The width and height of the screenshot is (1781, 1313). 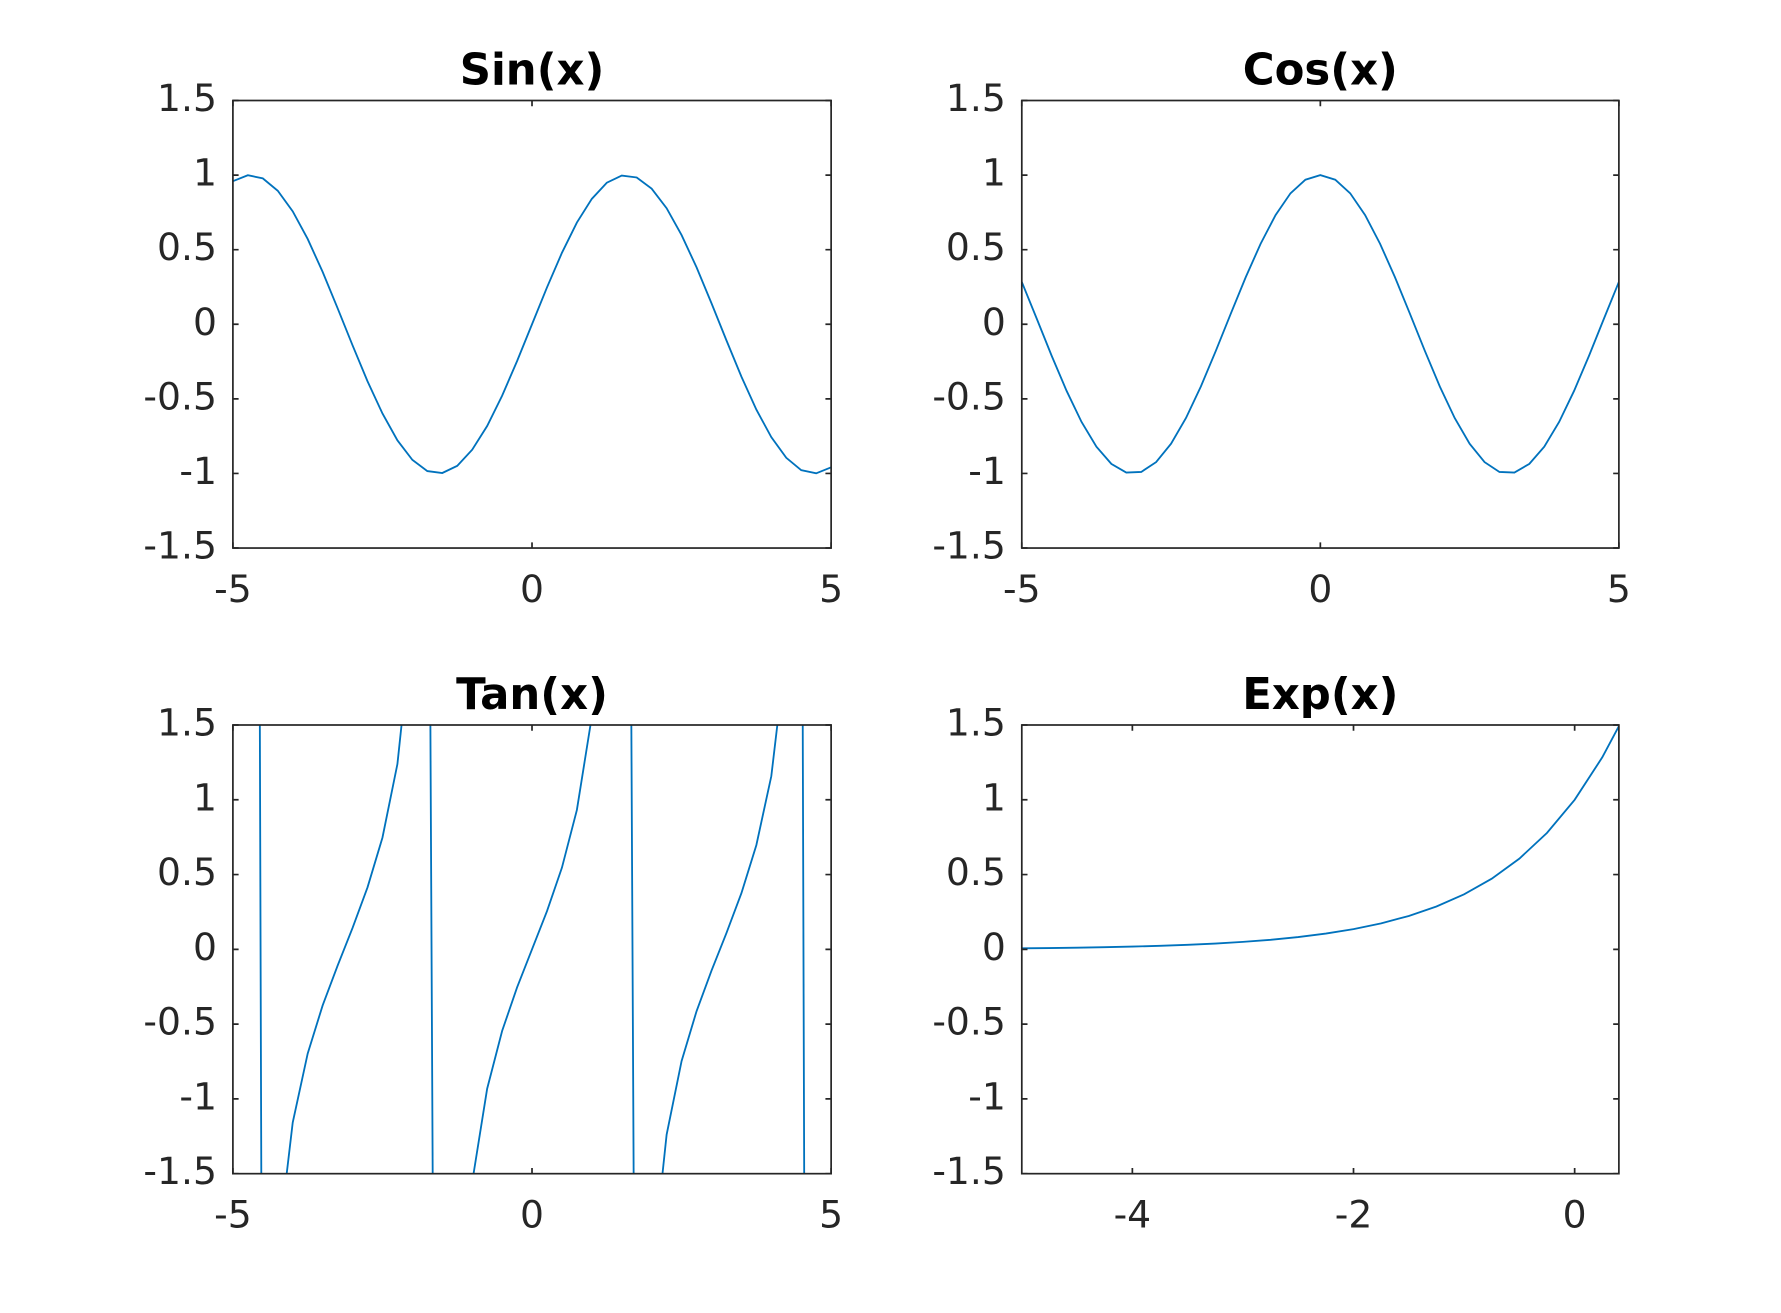 What do you see at coordinates (1320, 71) in the screenshot?
I see `subplot-title: Cos(x)` at bounding box center [1320, 71].